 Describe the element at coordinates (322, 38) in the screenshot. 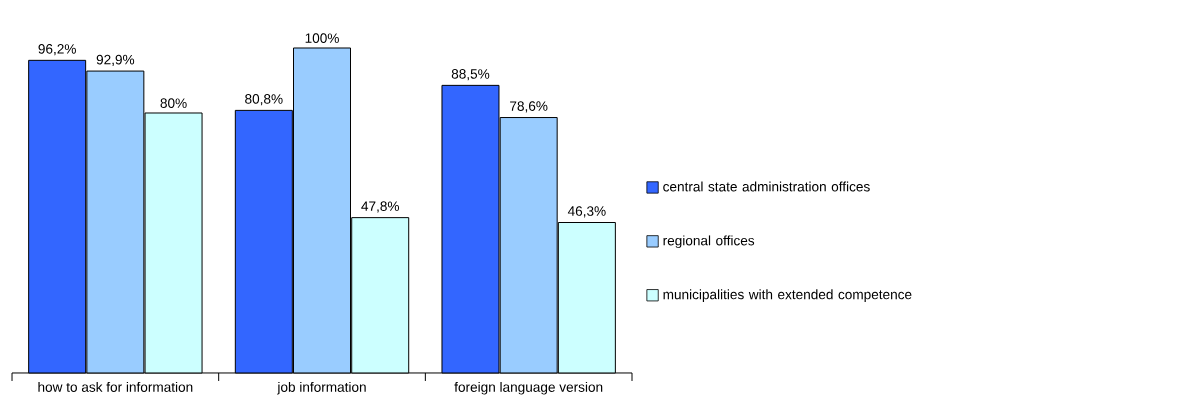

I see `data-label: 100%` at that location.